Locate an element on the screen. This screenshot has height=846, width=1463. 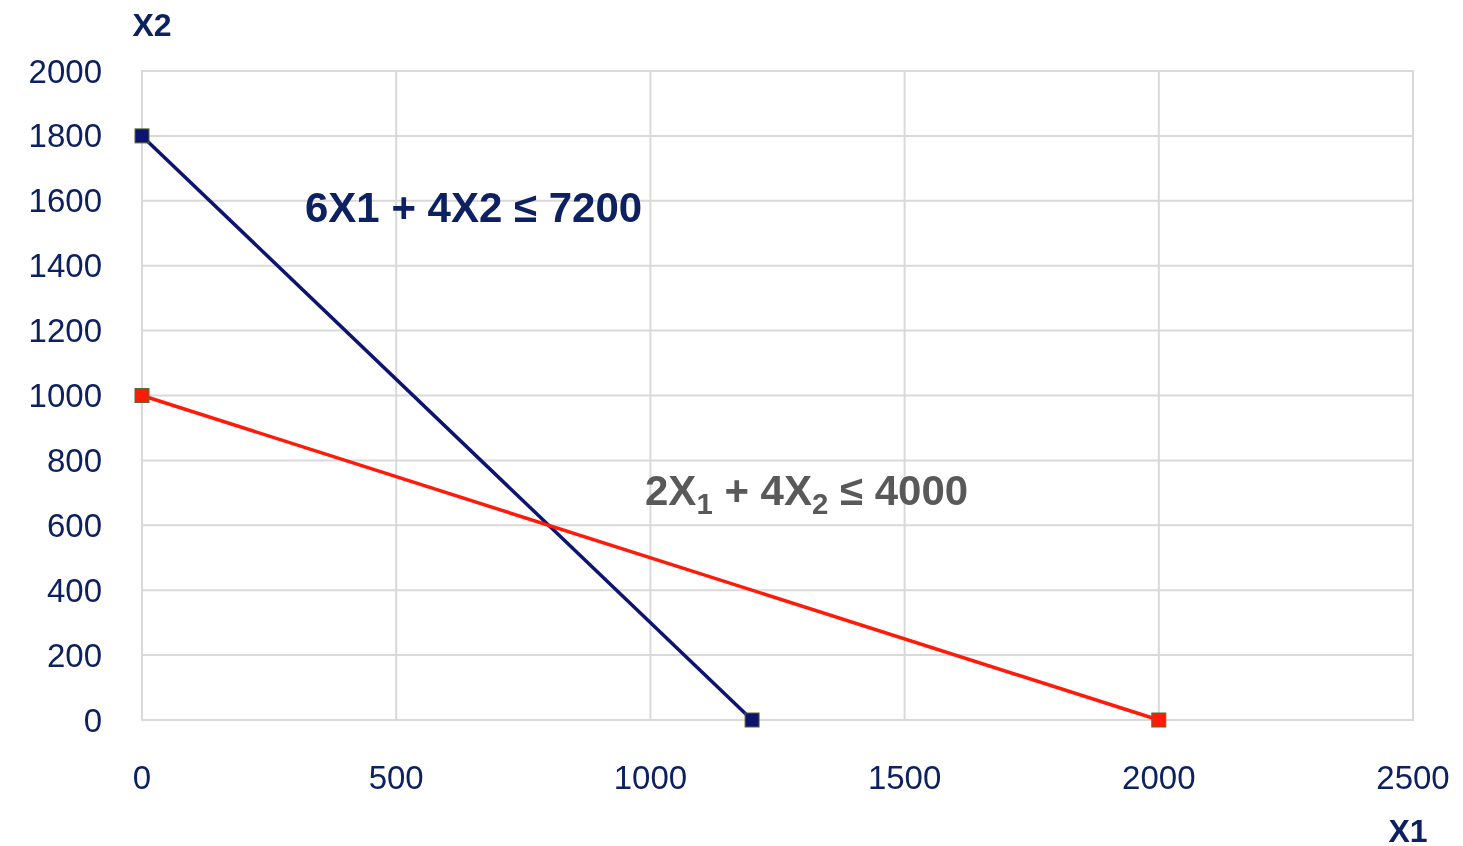
y-tick-label: 1600 is located at coordinates (65, 201).